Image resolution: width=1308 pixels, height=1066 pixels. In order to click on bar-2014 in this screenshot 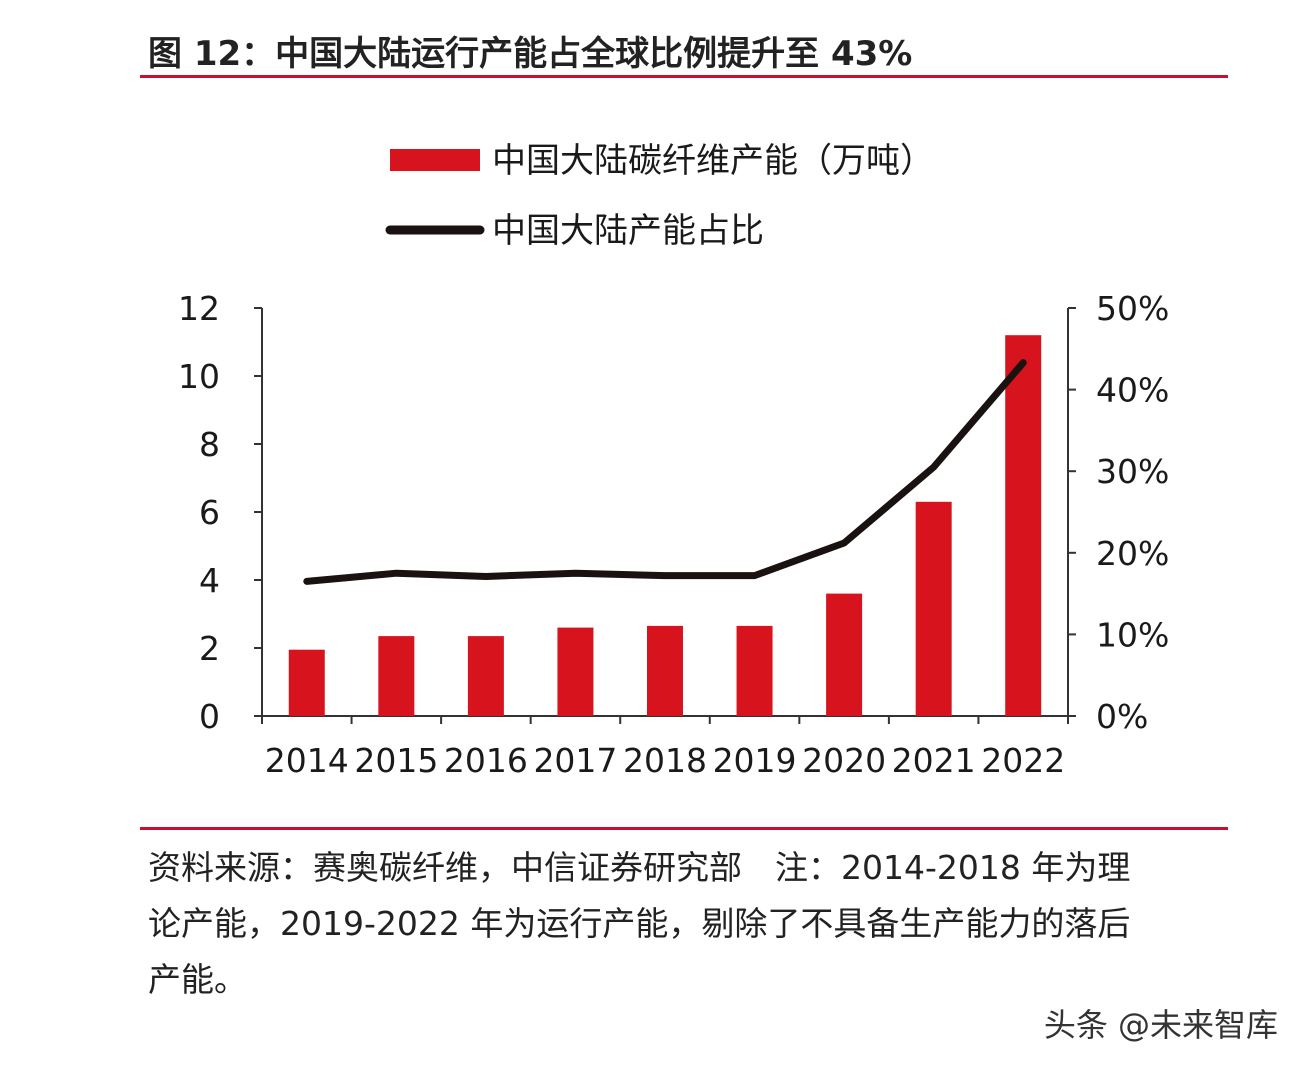, I will do `click(306, 682)`.